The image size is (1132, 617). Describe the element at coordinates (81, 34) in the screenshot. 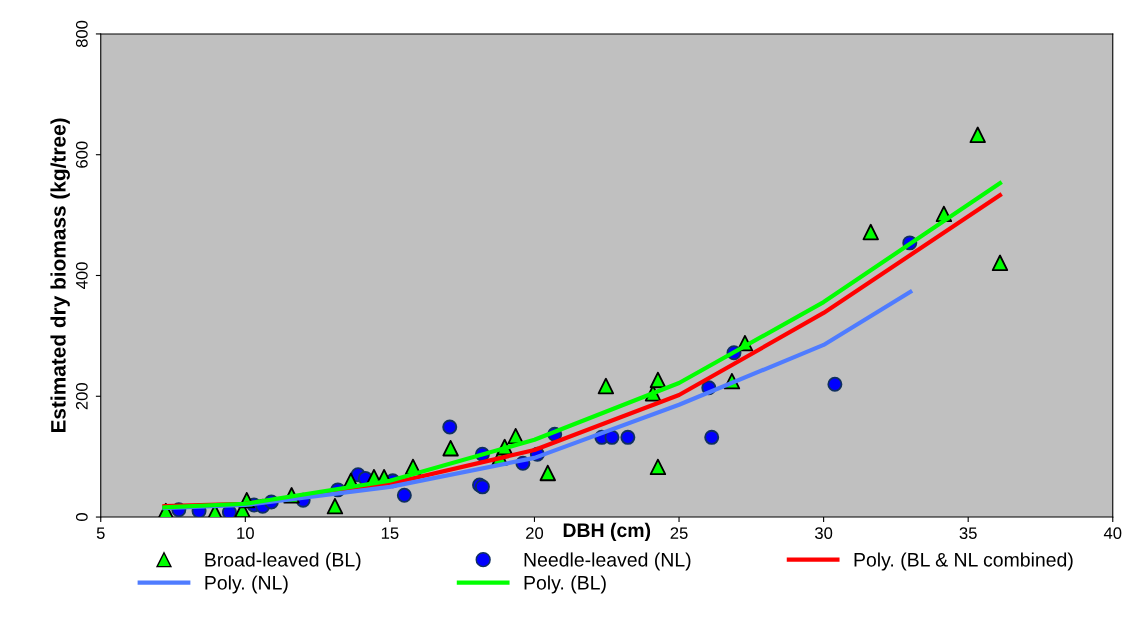

I see `y-tick-label: 800` at that location.